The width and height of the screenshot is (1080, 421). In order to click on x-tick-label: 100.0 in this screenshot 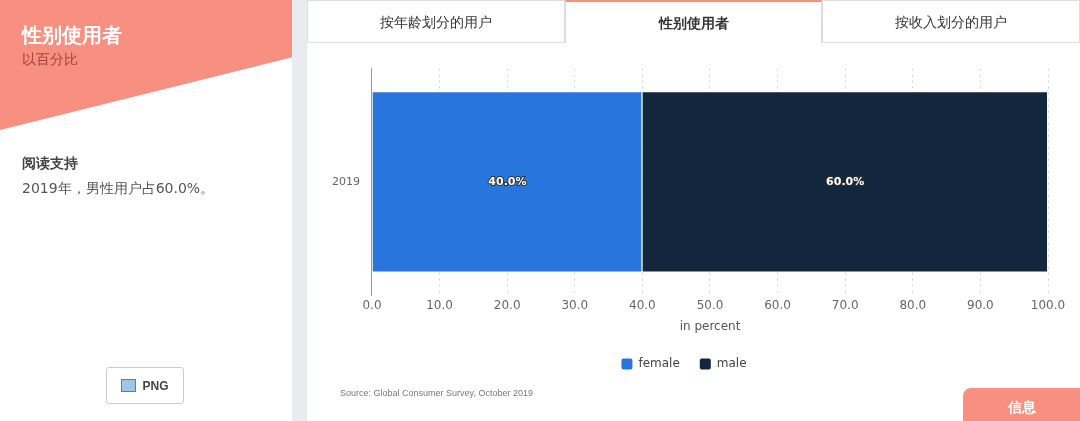, I will do `click(1048, 304)`.